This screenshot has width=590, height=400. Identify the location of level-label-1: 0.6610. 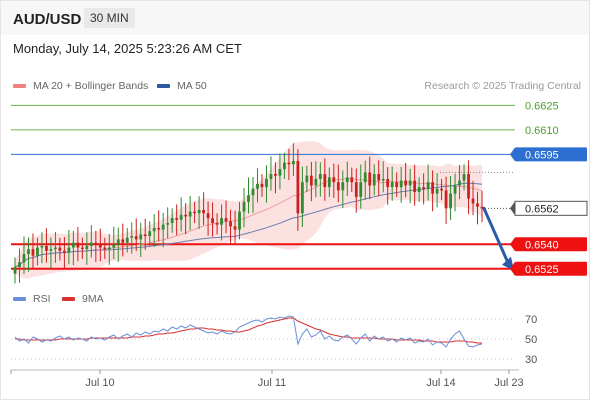
(542, 131).